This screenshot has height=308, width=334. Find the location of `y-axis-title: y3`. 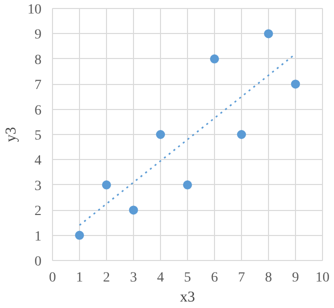

y-axis-title: y3 is located at coordinates (12, 134).